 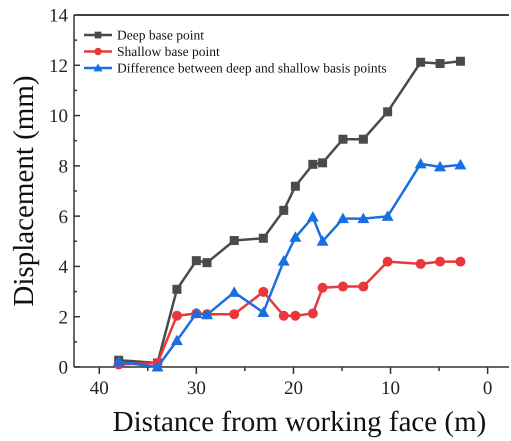 What do you see at coordinates (160, 35) in the screenshot?
I see `legend-label: Deep base point` at bounding box center [160, 35].